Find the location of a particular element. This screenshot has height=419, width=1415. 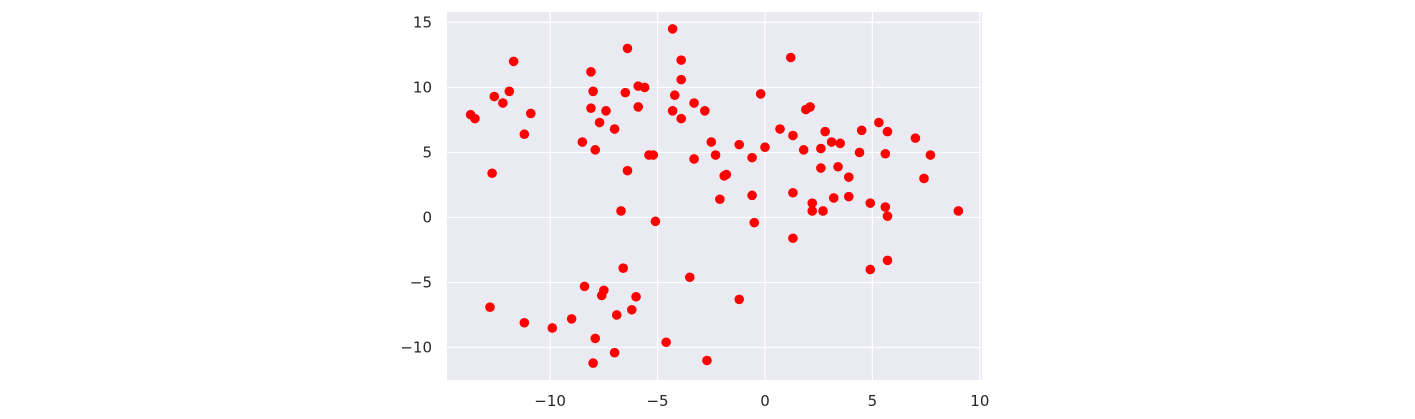

x-tick-label: 10 is located at coordinates (979, 401).